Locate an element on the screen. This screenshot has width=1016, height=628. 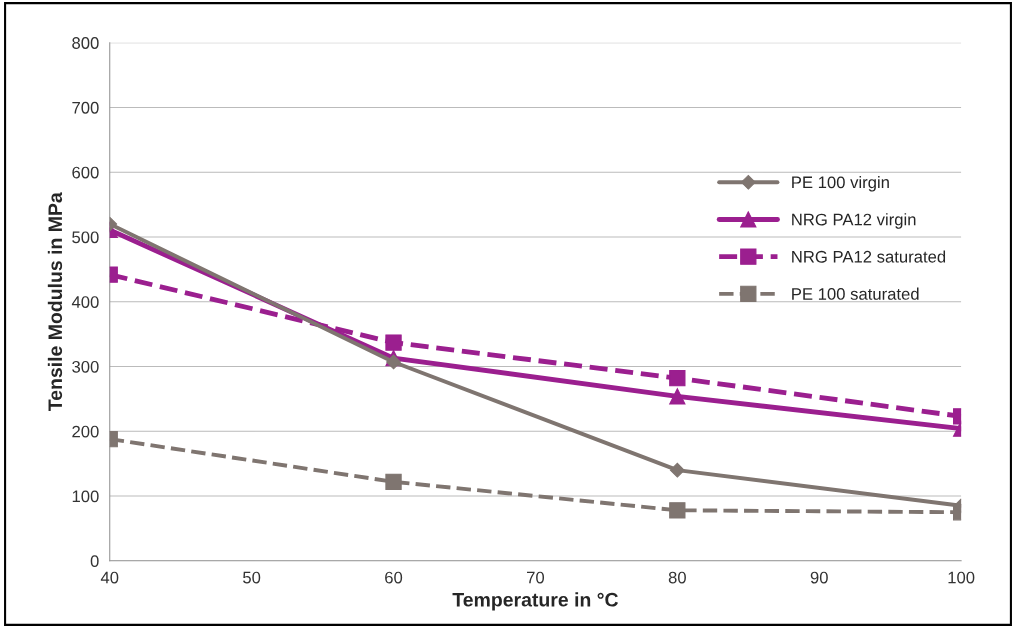
y-tick-label: 400 is located at coordinates (85, 302).